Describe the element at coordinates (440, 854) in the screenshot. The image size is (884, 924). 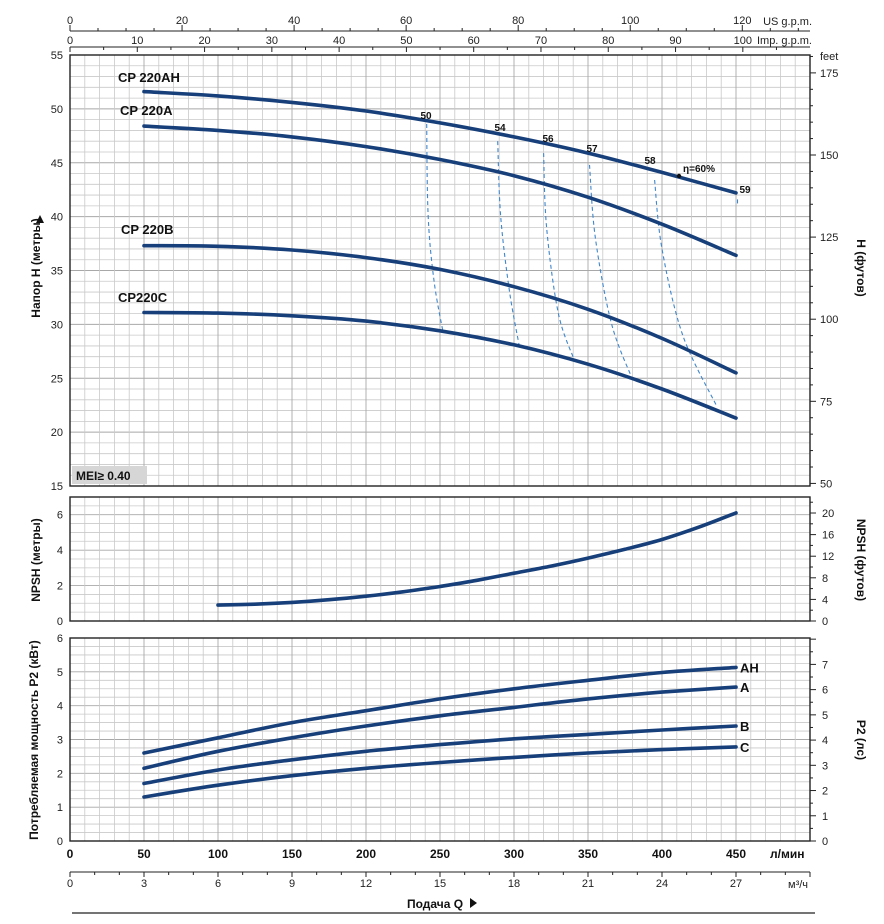
I see `lpm-tick-label: 250` at that location.